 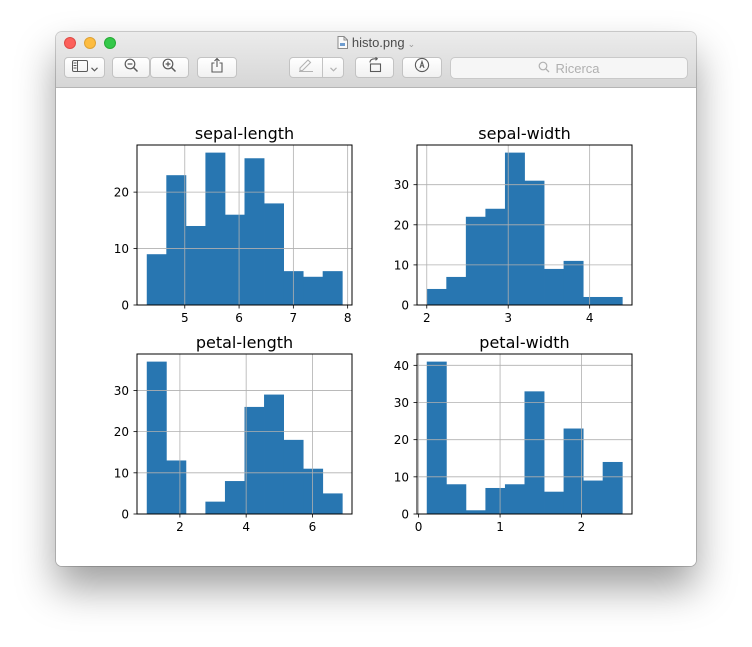 I want to click on share-button, so click(x=217, y=67).